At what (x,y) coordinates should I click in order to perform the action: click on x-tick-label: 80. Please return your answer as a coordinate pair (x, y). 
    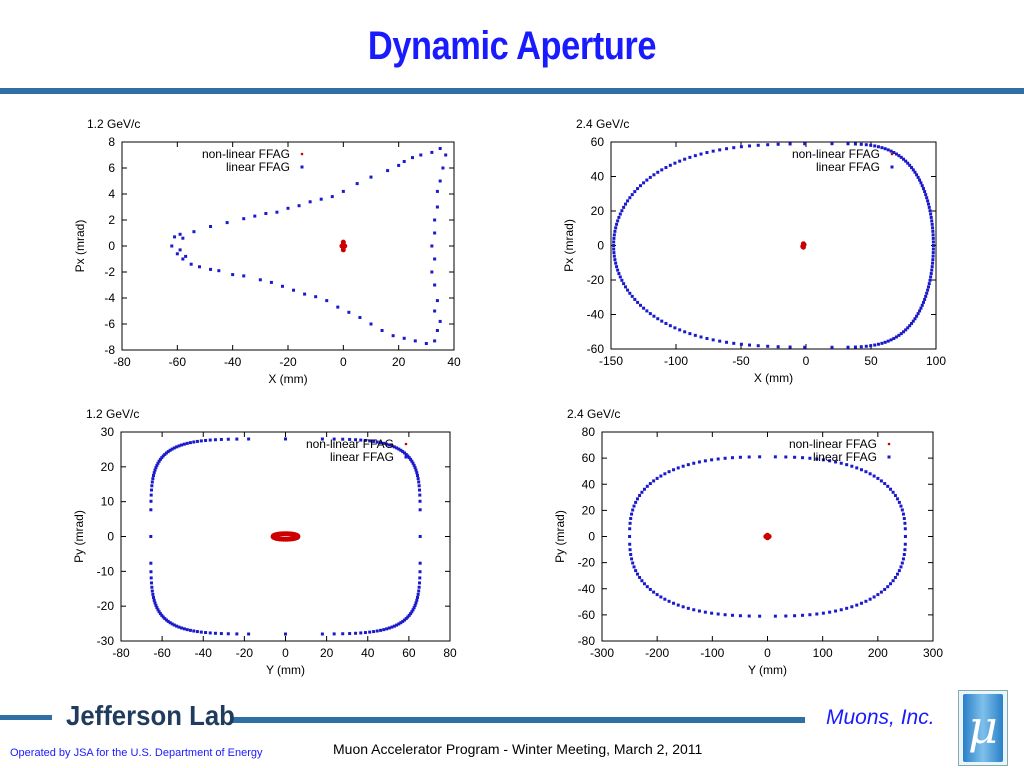
    Looking at the image, I should click on (450, 653).